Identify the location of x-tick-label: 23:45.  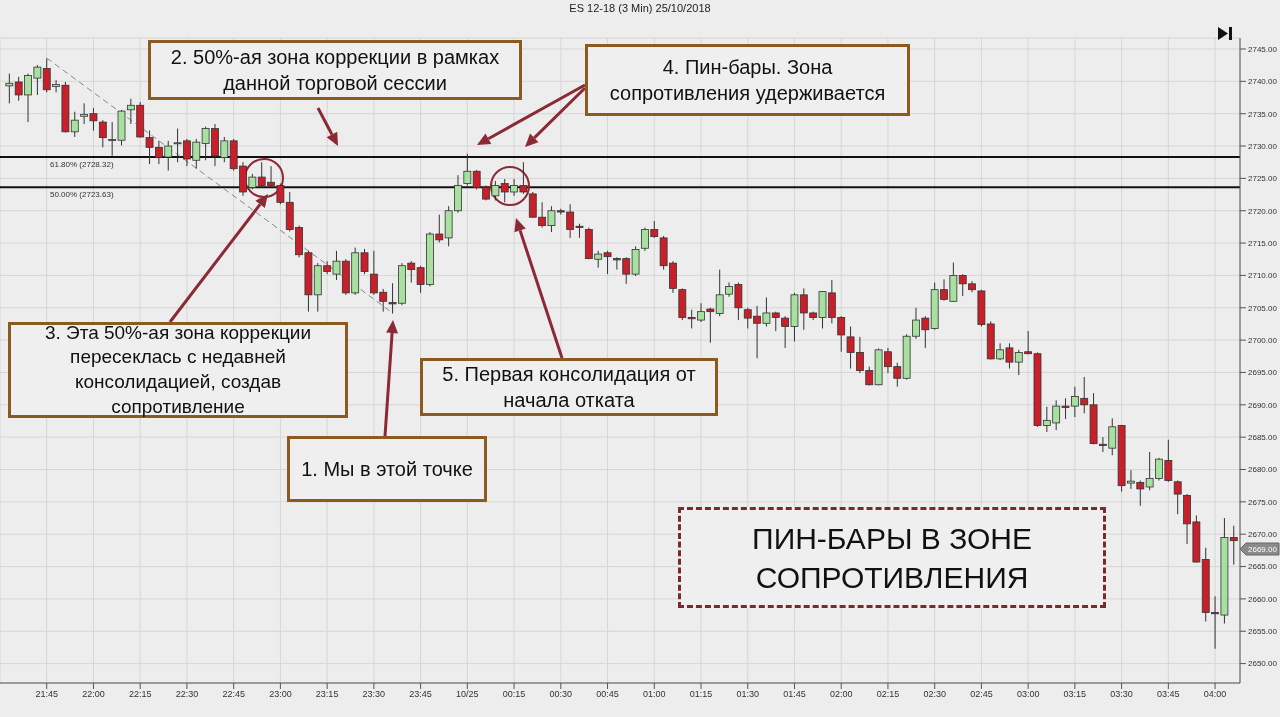
(420, 694).